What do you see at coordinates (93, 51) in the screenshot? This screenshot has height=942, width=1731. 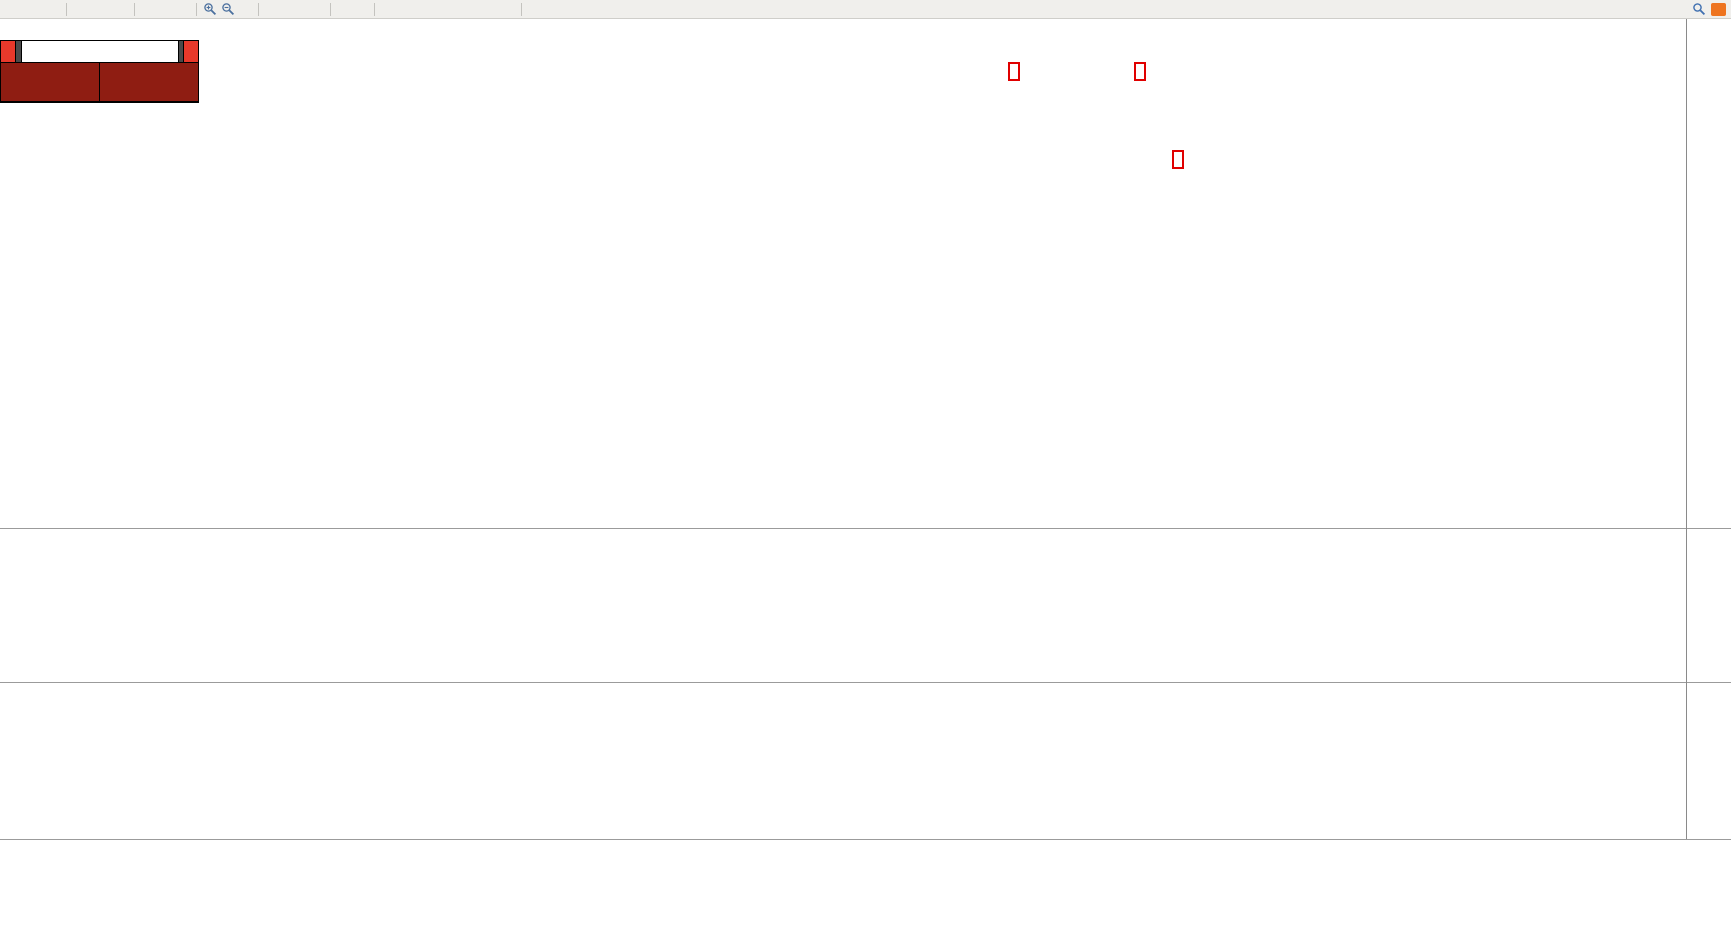 I see `volume-input` at bounding box center [93, 51].